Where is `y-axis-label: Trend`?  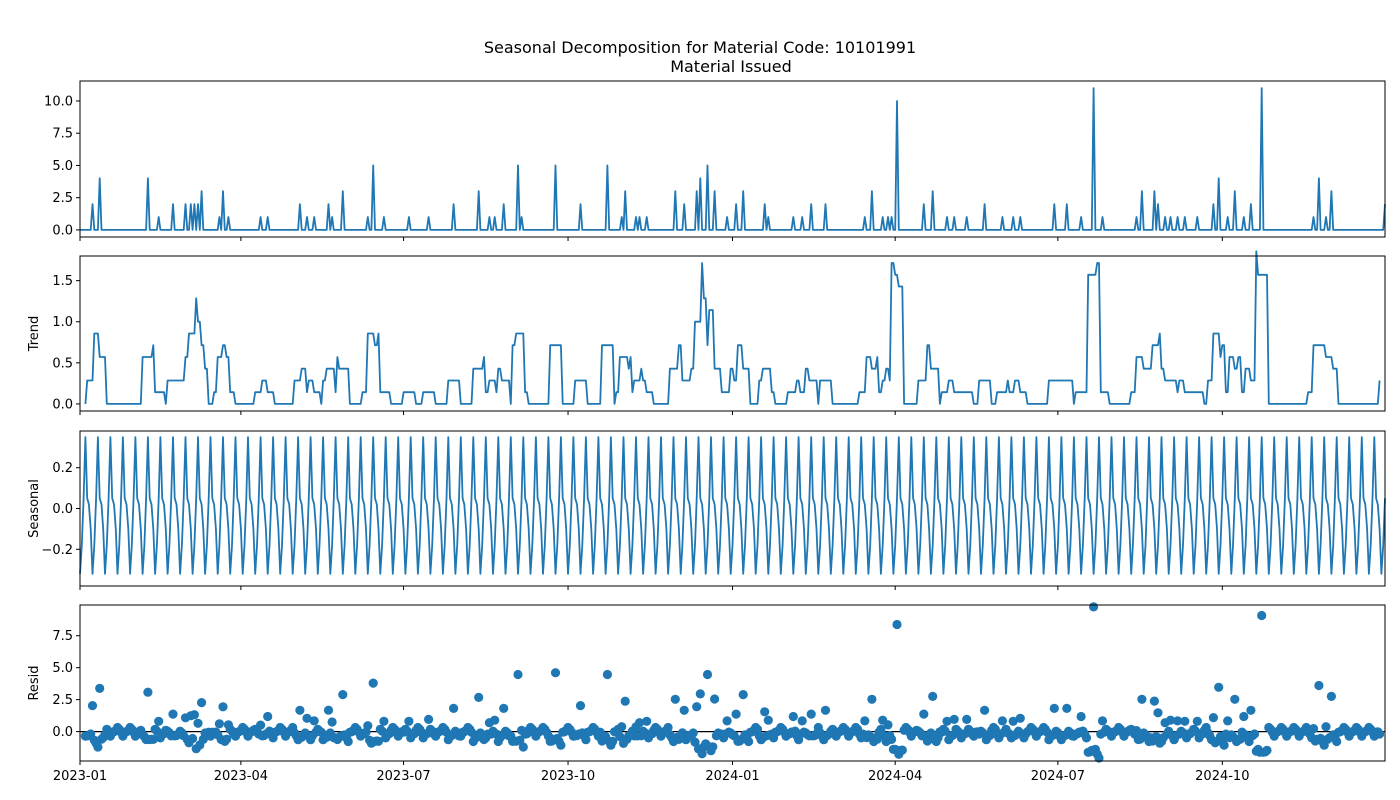
y-axis-label: Trend is located at coordinates (34, 334).